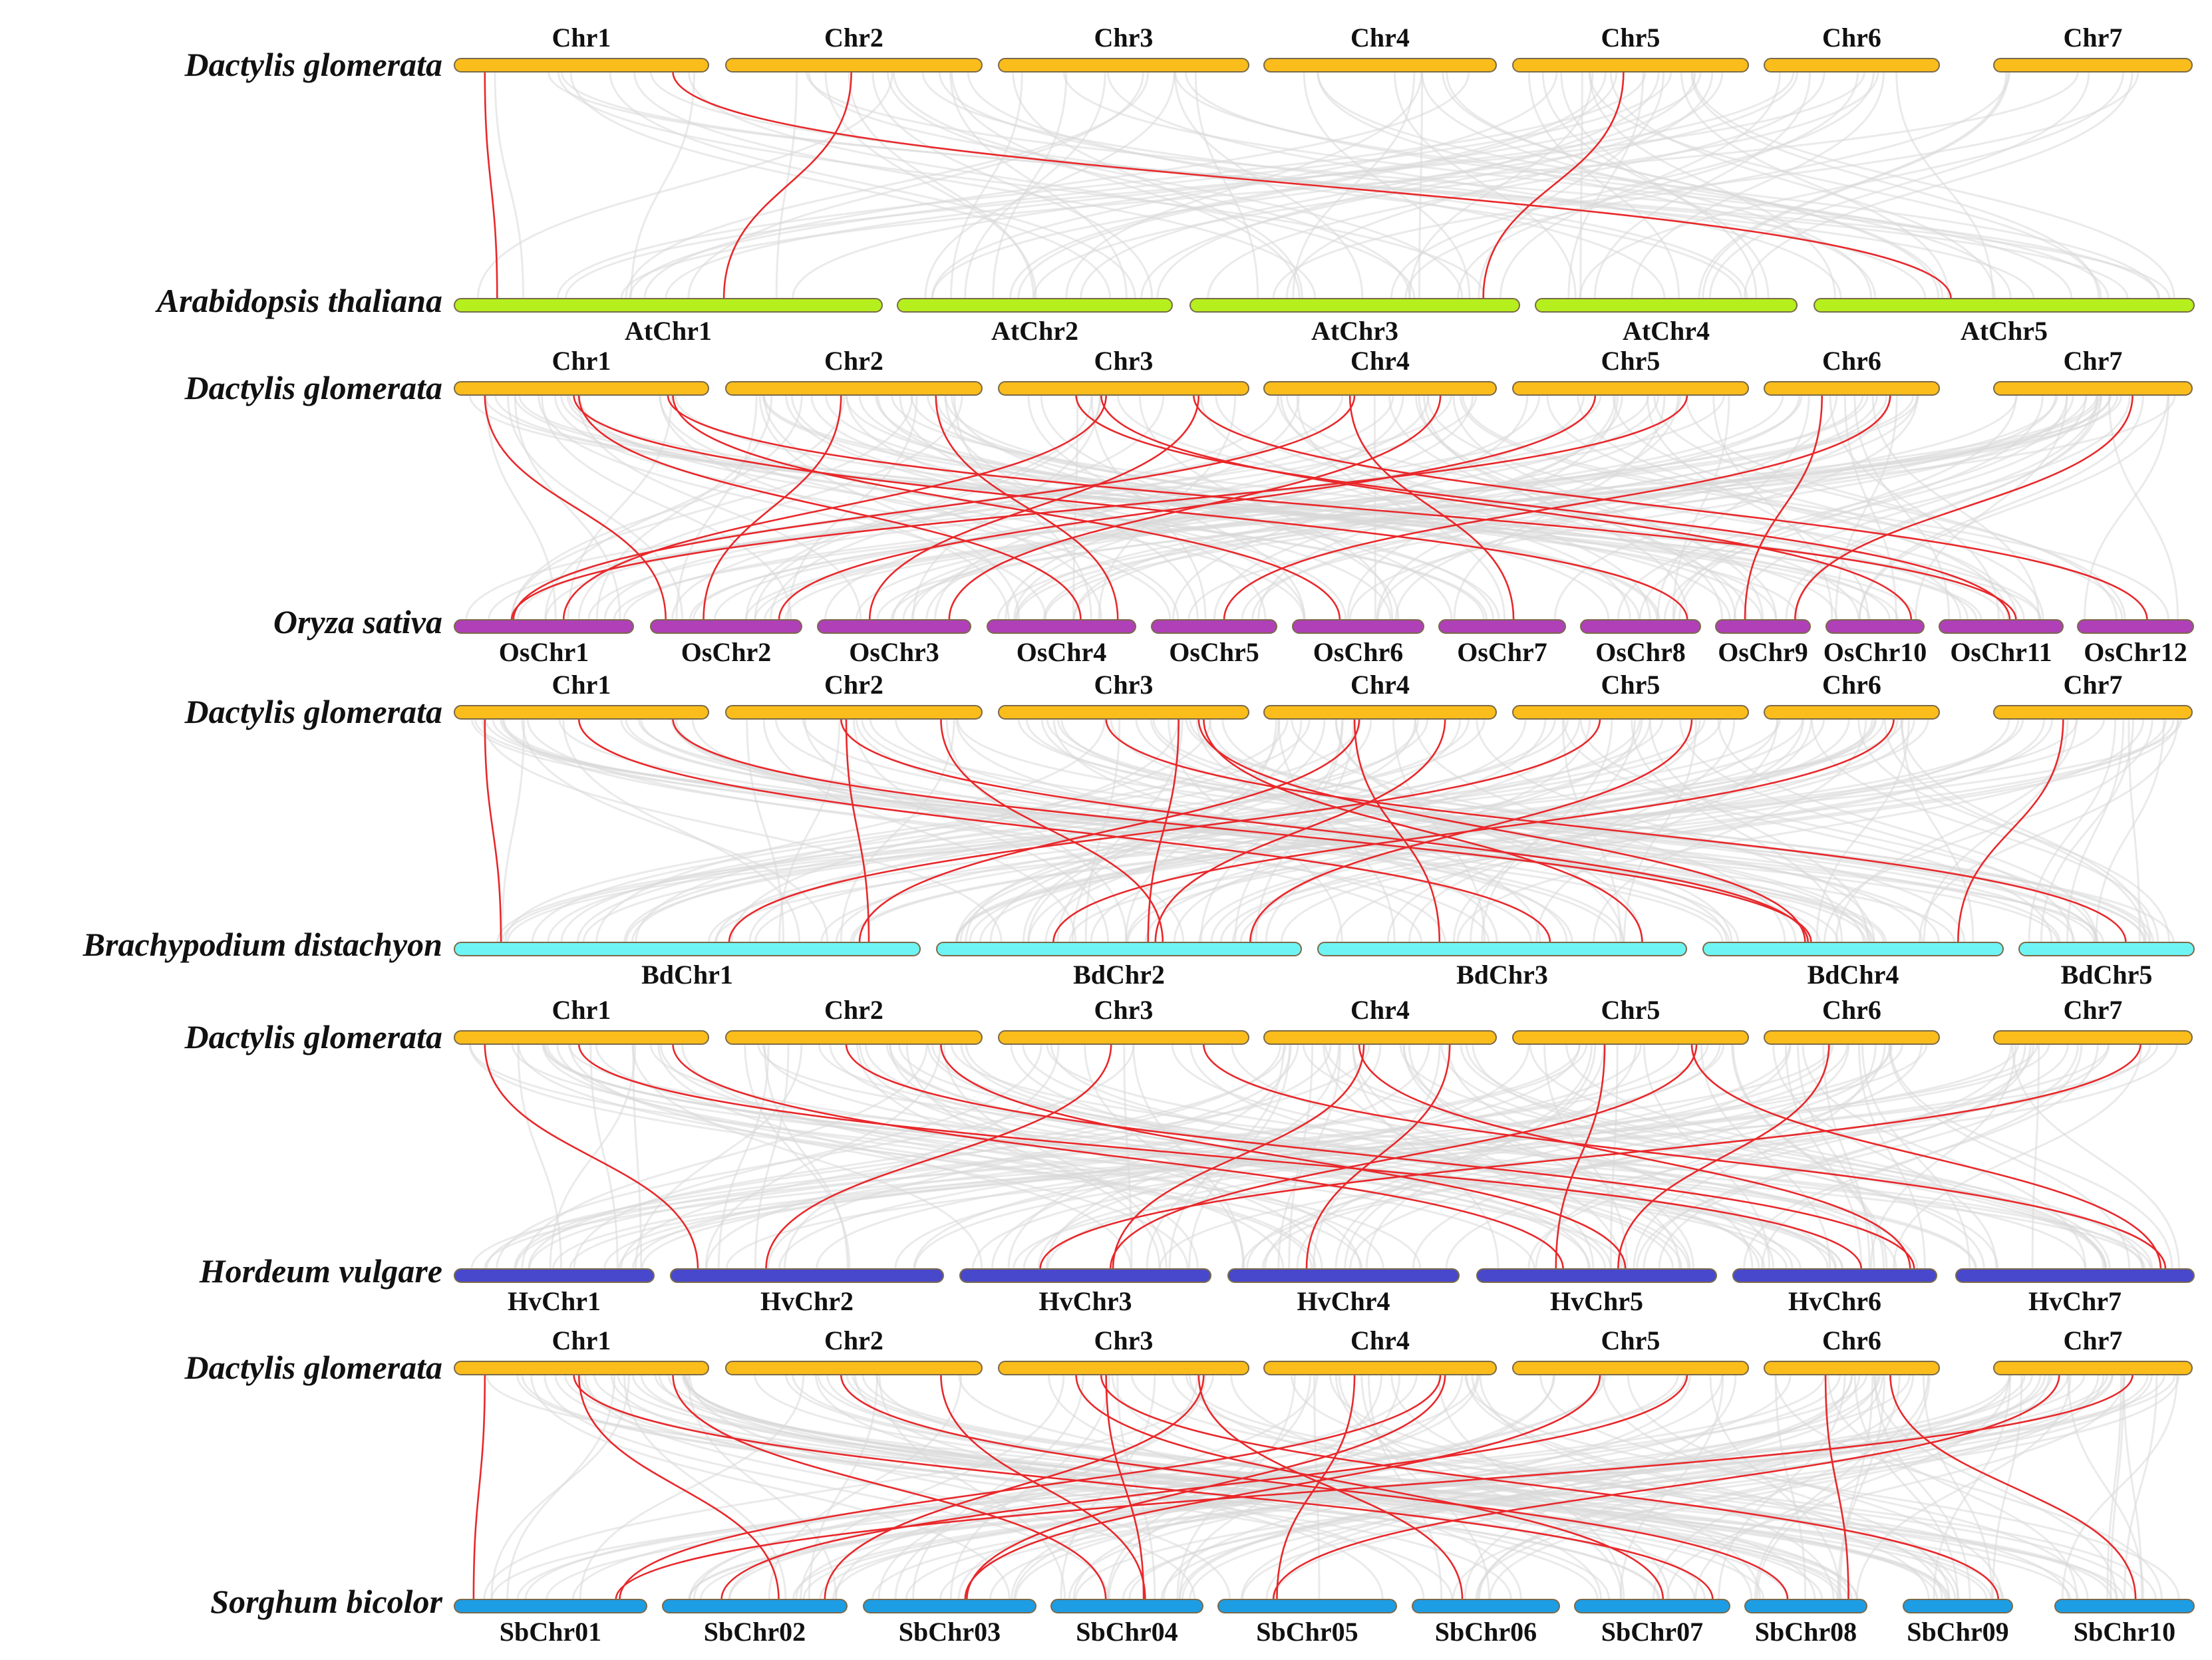 The width and height of the screenshot is (2212, 1660). Describe the element at coordinates (1358, 626) in the screenshot. I see `oschr6-bar` at that location.